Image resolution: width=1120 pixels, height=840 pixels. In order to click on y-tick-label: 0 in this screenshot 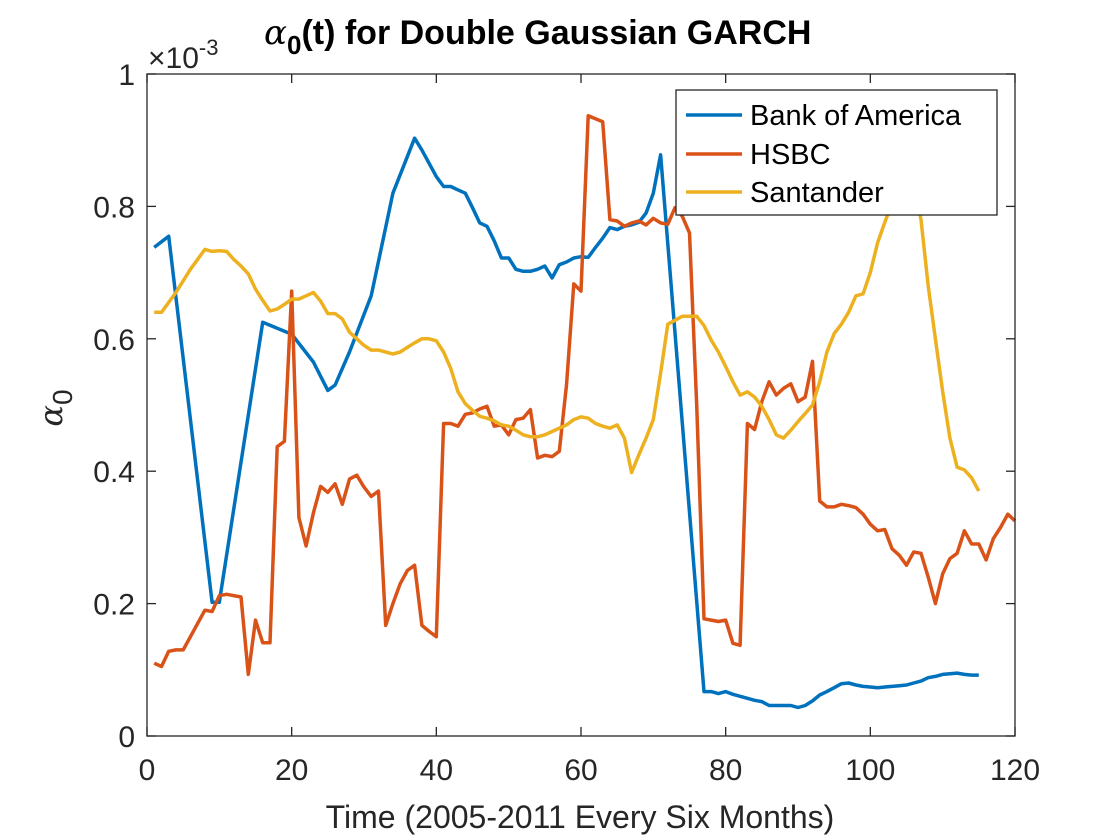, I will do `click(126, 737)`.